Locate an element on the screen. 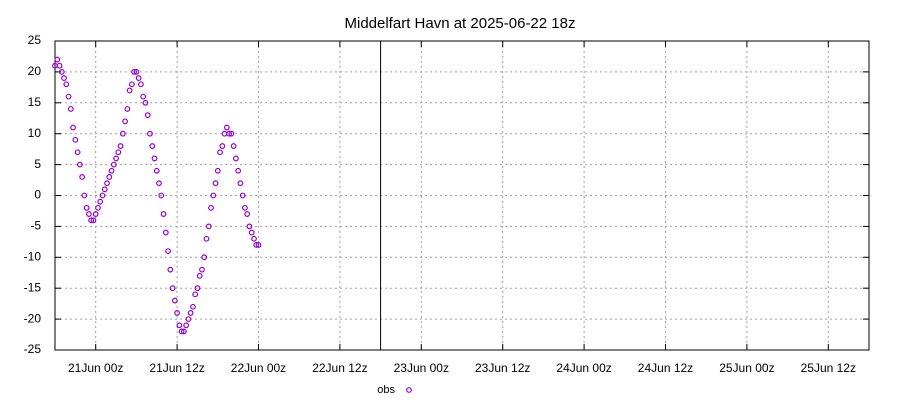 This screenshot has width=900, height=400. legend-marker is located at coordinates (409, 390).